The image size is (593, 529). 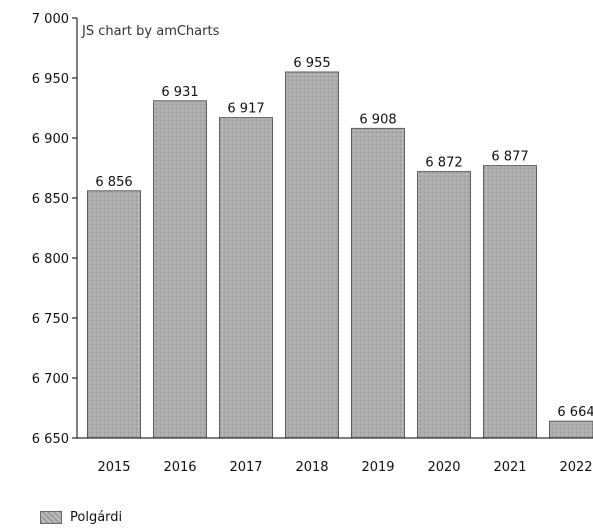 I want to click on bar-2021, so click(x=510, y=302).